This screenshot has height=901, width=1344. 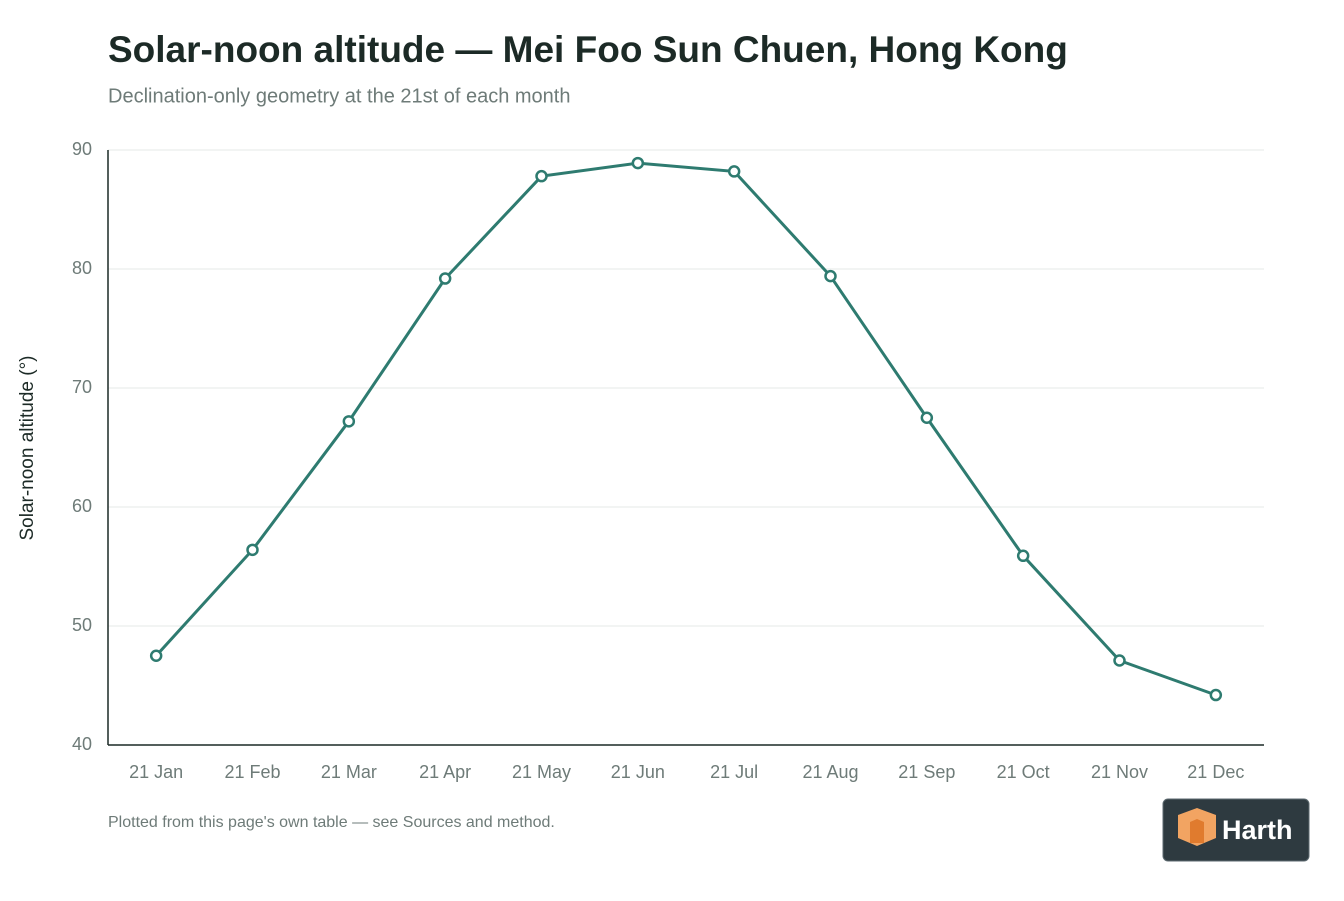 I want to click on brand-name: Harth, so click(x=1257, y=830).